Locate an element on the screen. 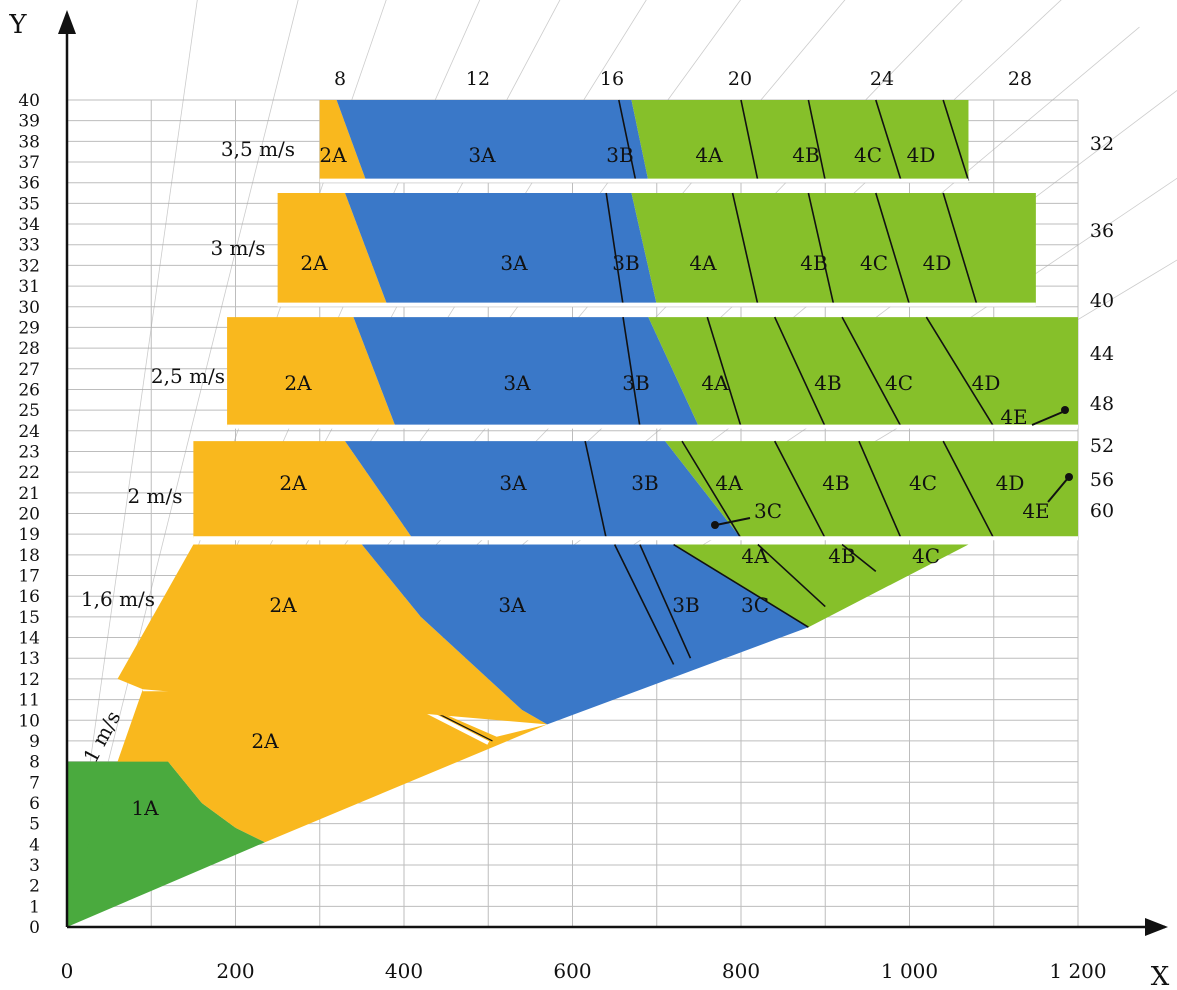 This screenshot has height=990, width=1177. speed-label: 1,6 m/s is located at coordinates (118, 599).